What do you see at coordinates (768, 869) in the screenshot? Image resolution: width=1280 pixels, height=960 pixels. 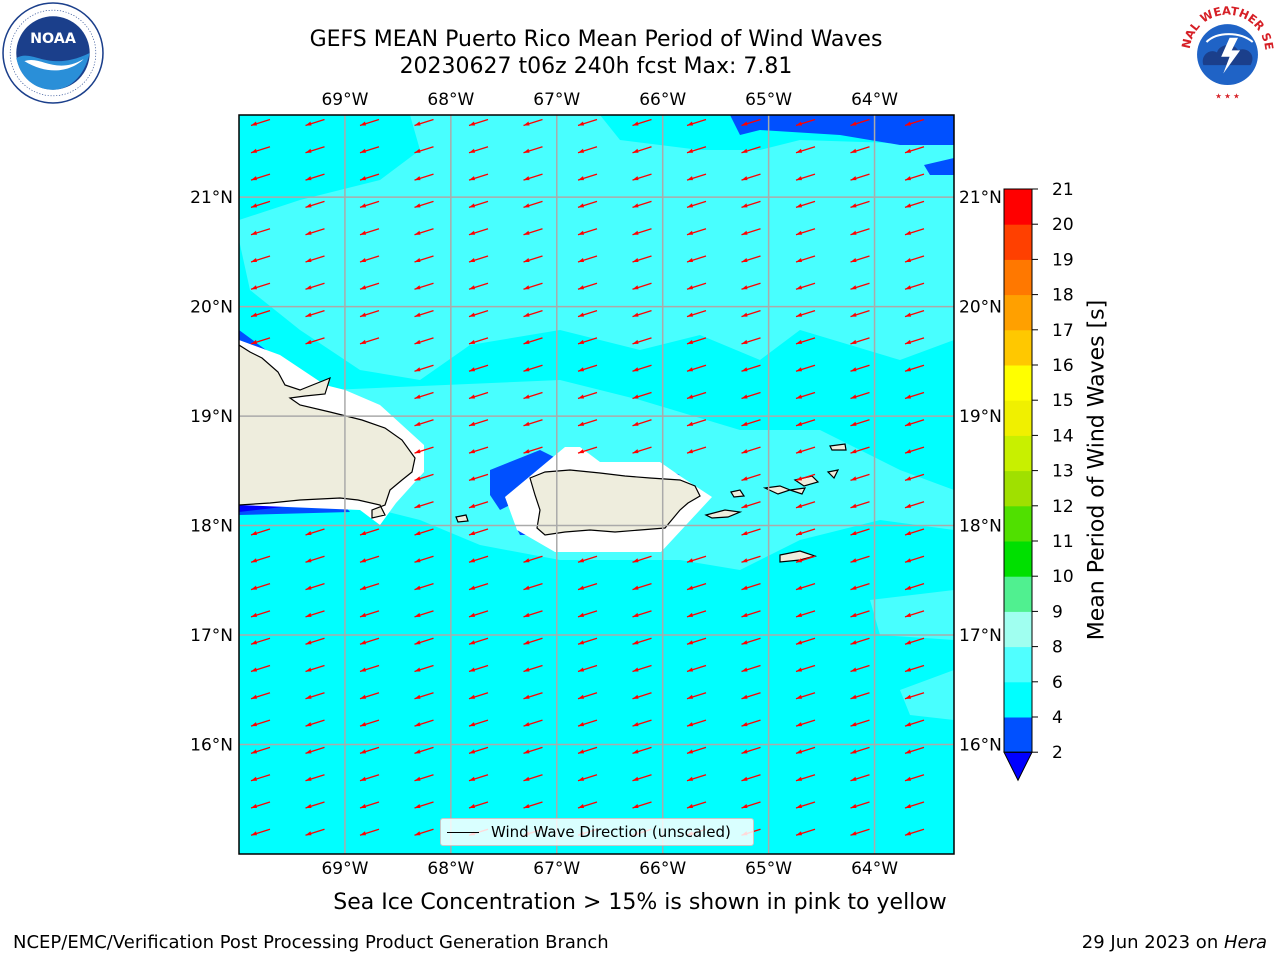 I see `lon-tick-label-bottom: 65°W` at bounding box center [768, 869].